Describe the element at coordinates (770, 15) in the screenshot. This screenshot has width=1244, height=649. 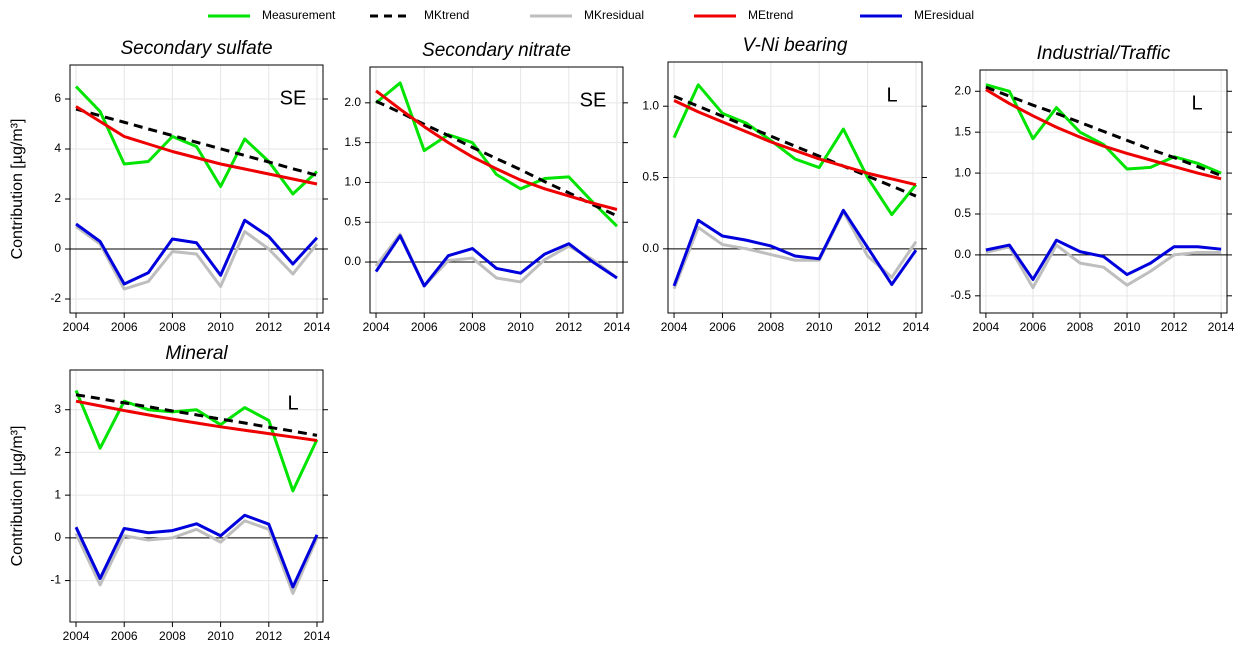
I see `legend-label: MEtrend` at that location.